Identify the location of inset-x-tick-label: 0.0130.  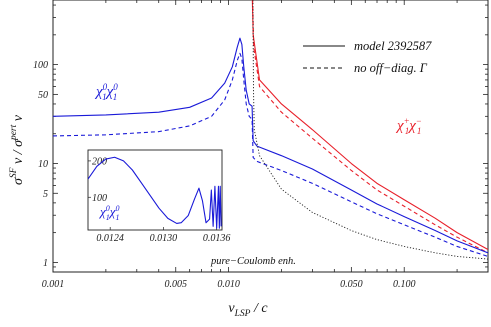
(164, 238).